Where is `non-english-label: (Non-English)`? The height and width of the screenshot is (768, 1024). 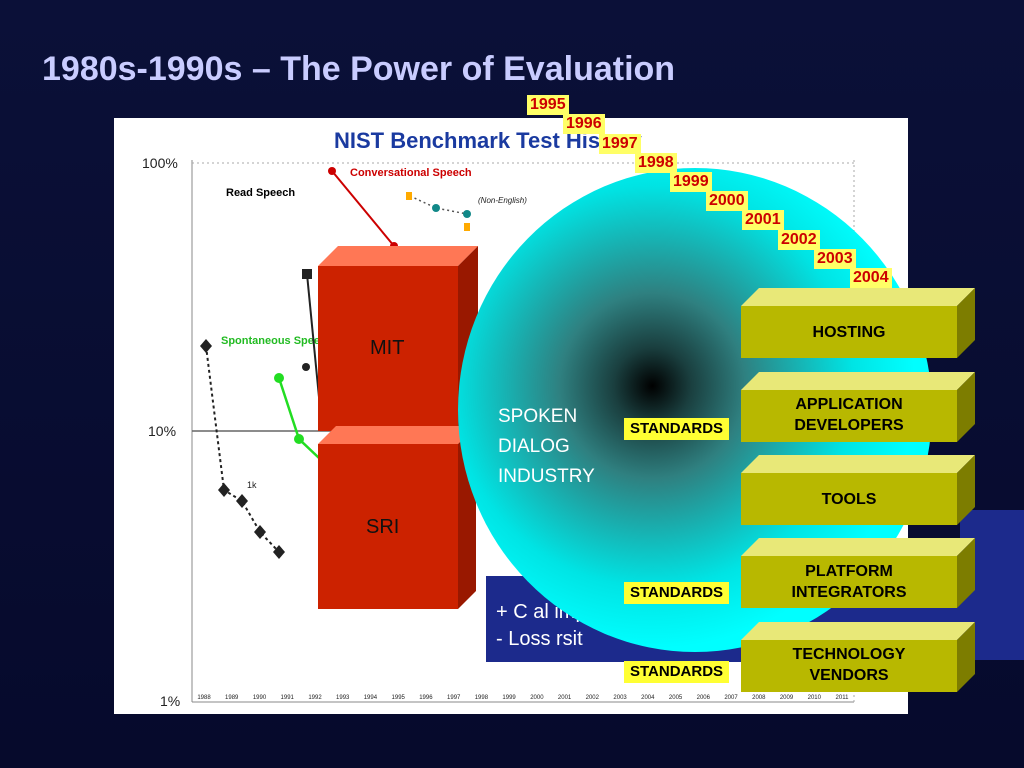
non-english-label: (Non-English) is located at coordinates (502, 200).